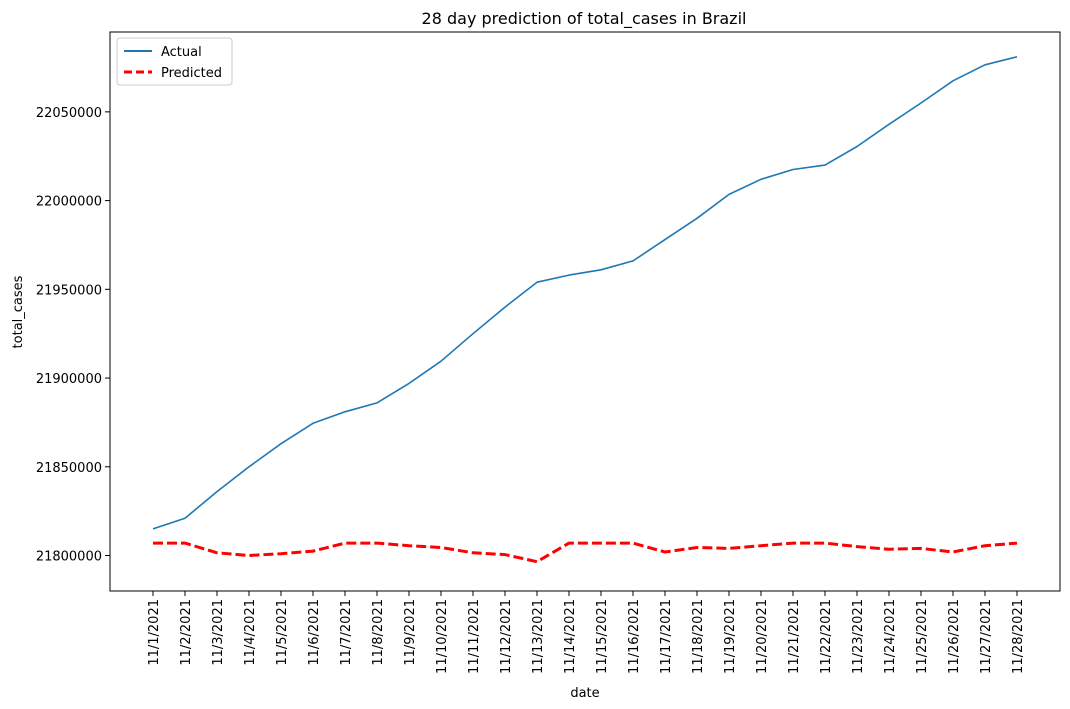 The image size is (1070, 709). I want to click on x-tick-label: 11/28/2021, so click(1018, 636).